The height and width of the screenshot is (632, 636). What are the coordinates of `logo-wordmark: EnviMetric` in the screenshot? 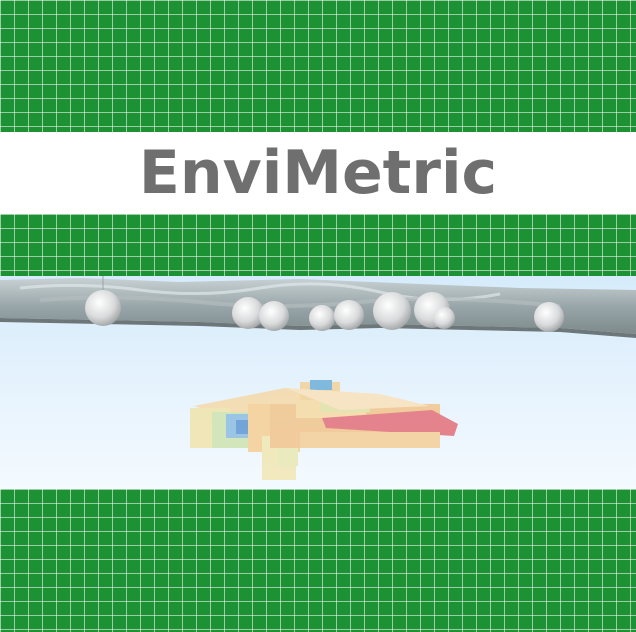 It's located at (318, 173).